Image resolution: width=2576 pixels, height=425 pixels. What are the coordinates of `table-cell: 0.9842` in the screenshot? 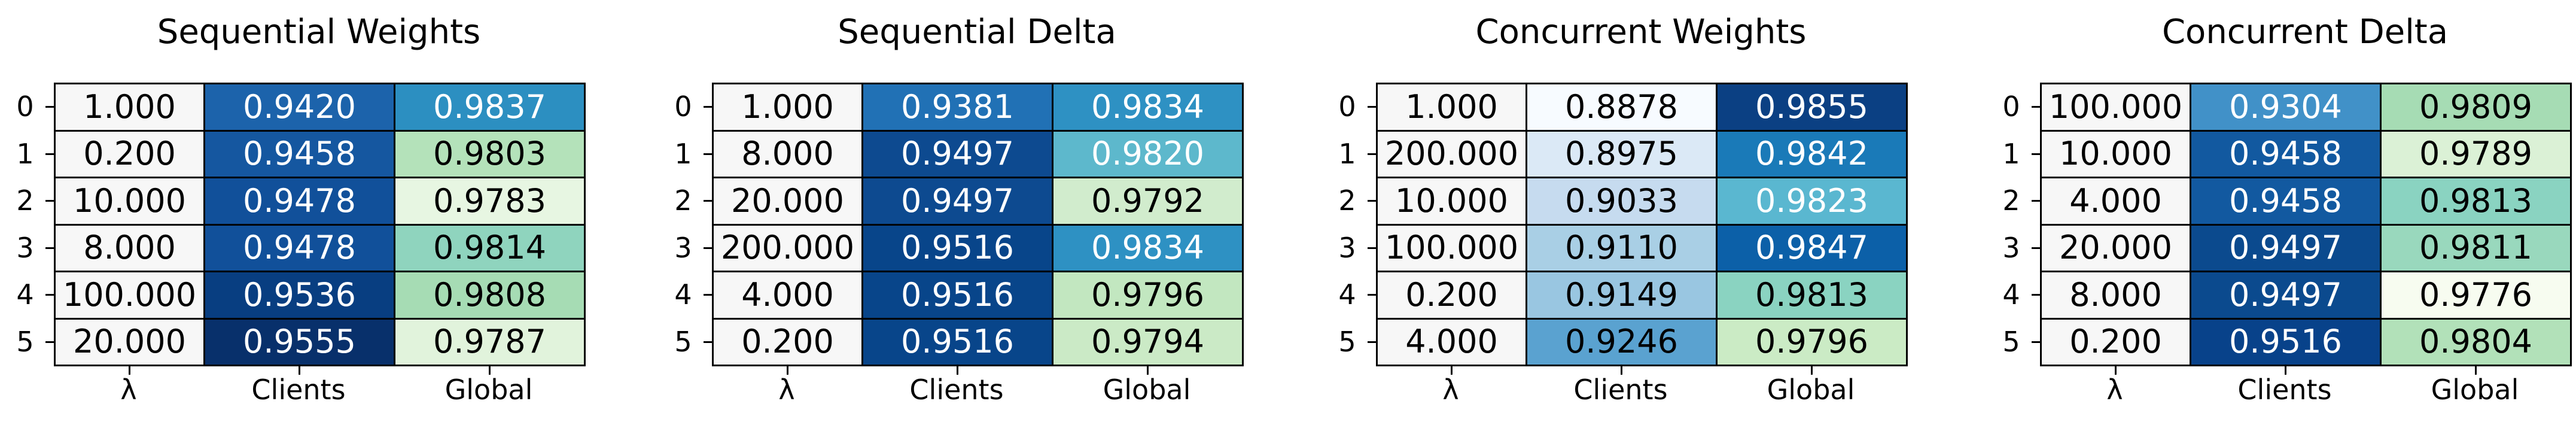 It's located at (1812, 153).